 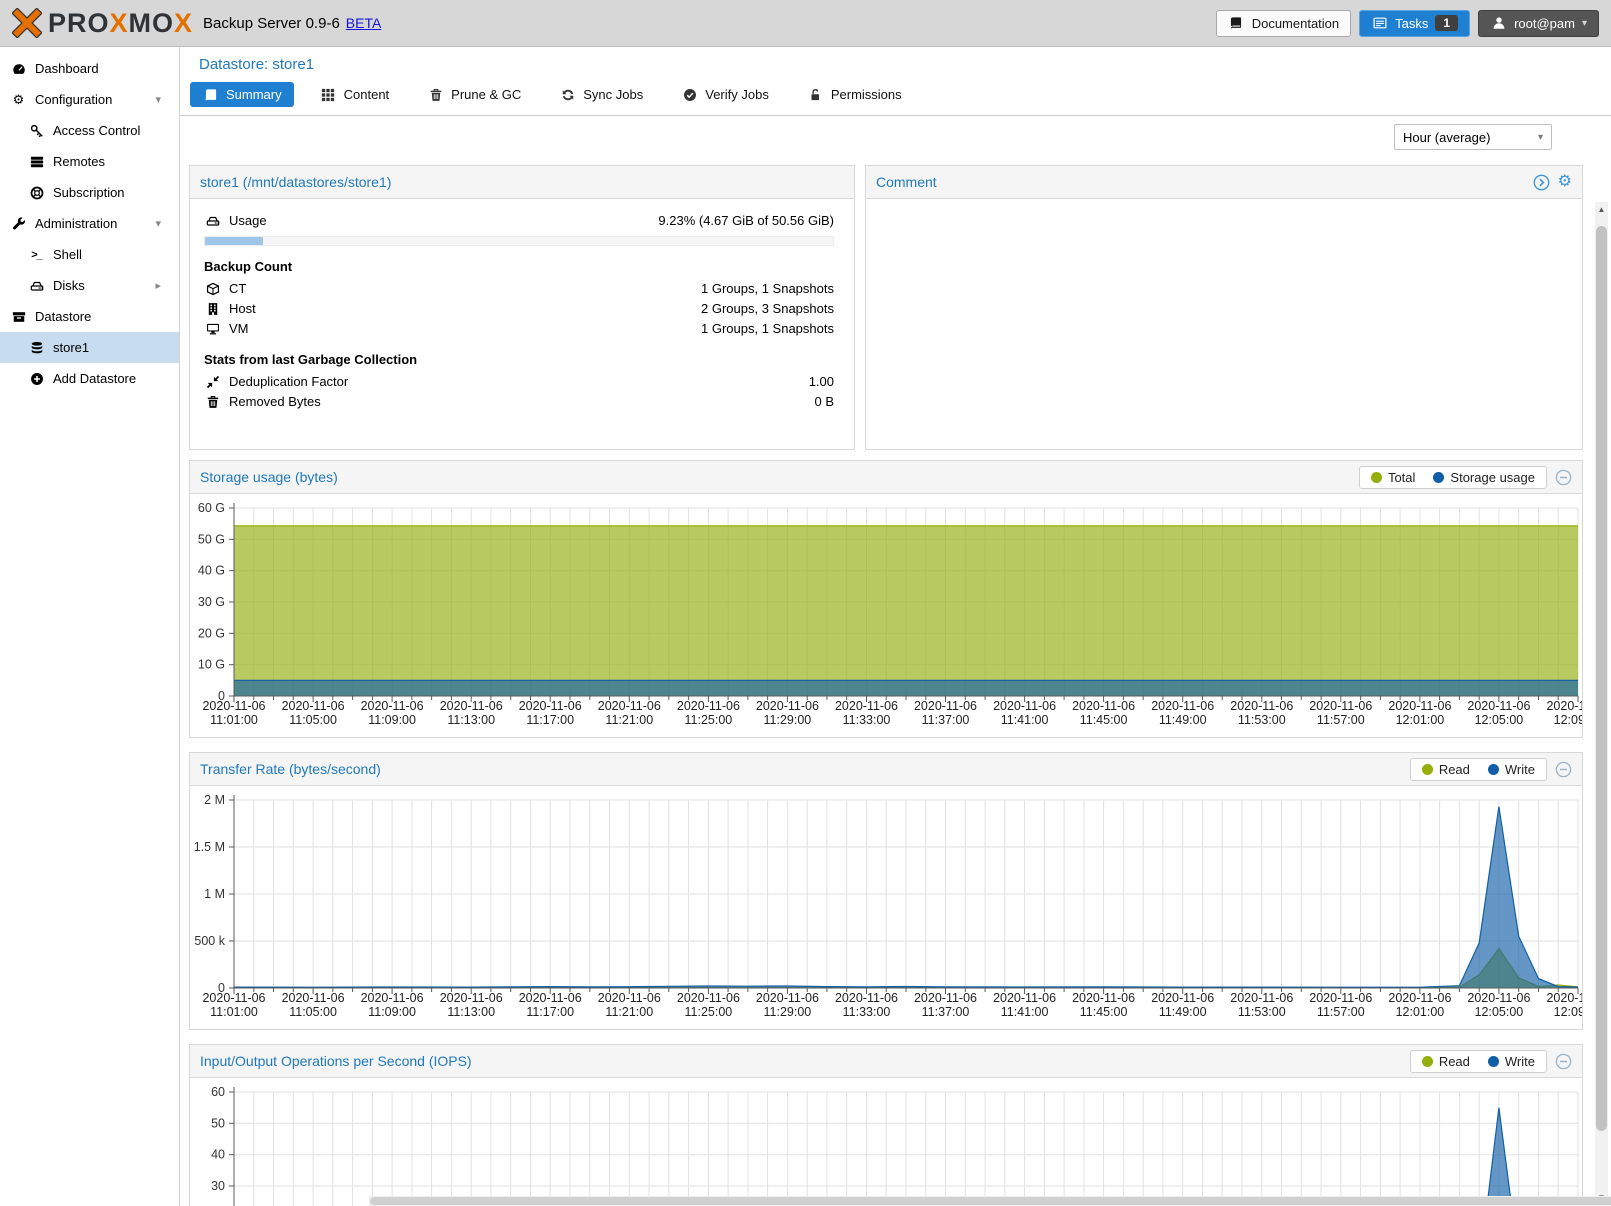 I want to click on terminal-icon: >_, so click(x=37, y=254).